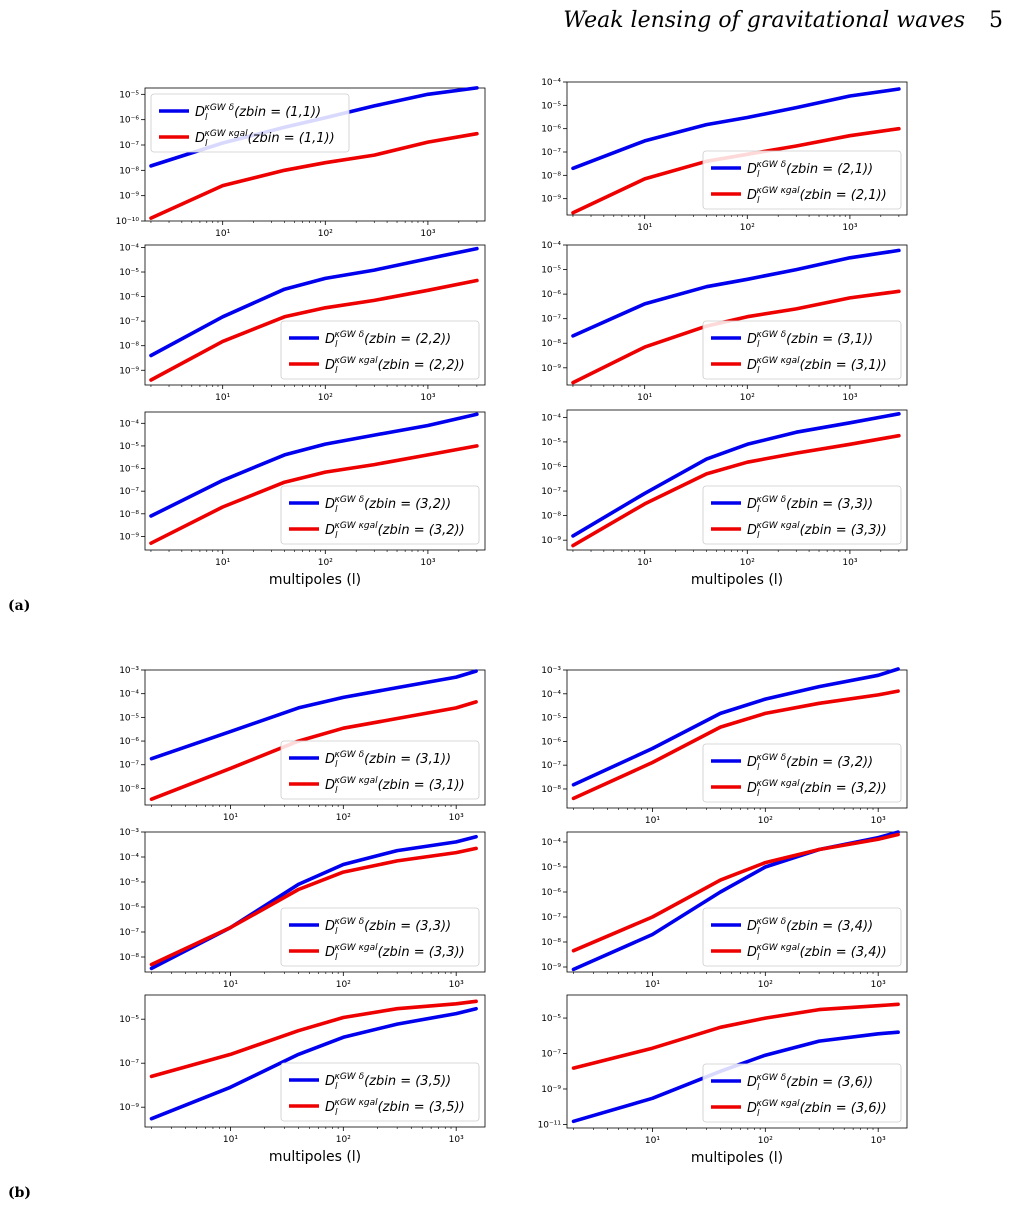 The height and width of the screenshot is (1211, 1015). I want to click on y-tick-label: 10⁻¹⁰, so click(128, 222).